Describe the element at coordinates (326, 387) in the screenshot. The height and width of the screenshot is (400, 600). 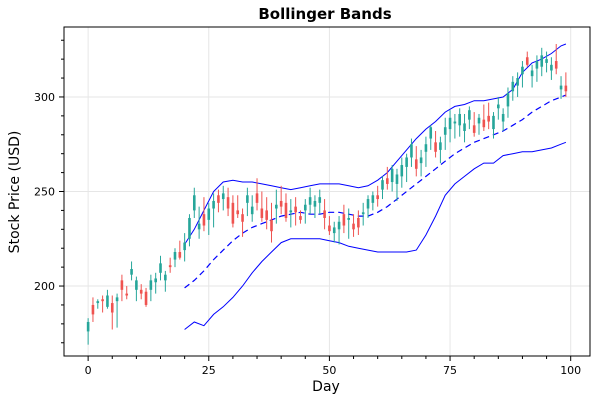
I see `x-axis-label: Day` at that location.